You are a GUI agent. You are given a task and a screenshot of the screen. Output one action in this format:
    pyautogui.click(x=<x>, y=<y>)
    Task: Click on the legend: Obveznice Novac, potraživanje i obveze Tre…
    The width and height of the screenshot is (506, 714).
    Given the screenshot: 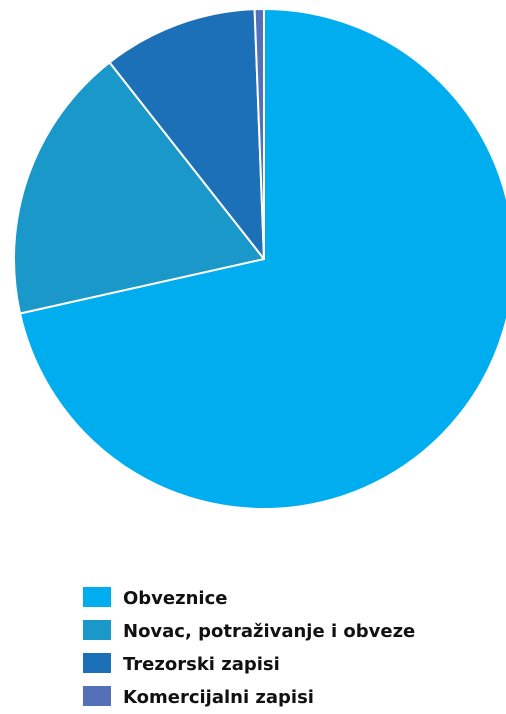 What is the action you would take?
    pyautogui.click(x=249, y=647)
    